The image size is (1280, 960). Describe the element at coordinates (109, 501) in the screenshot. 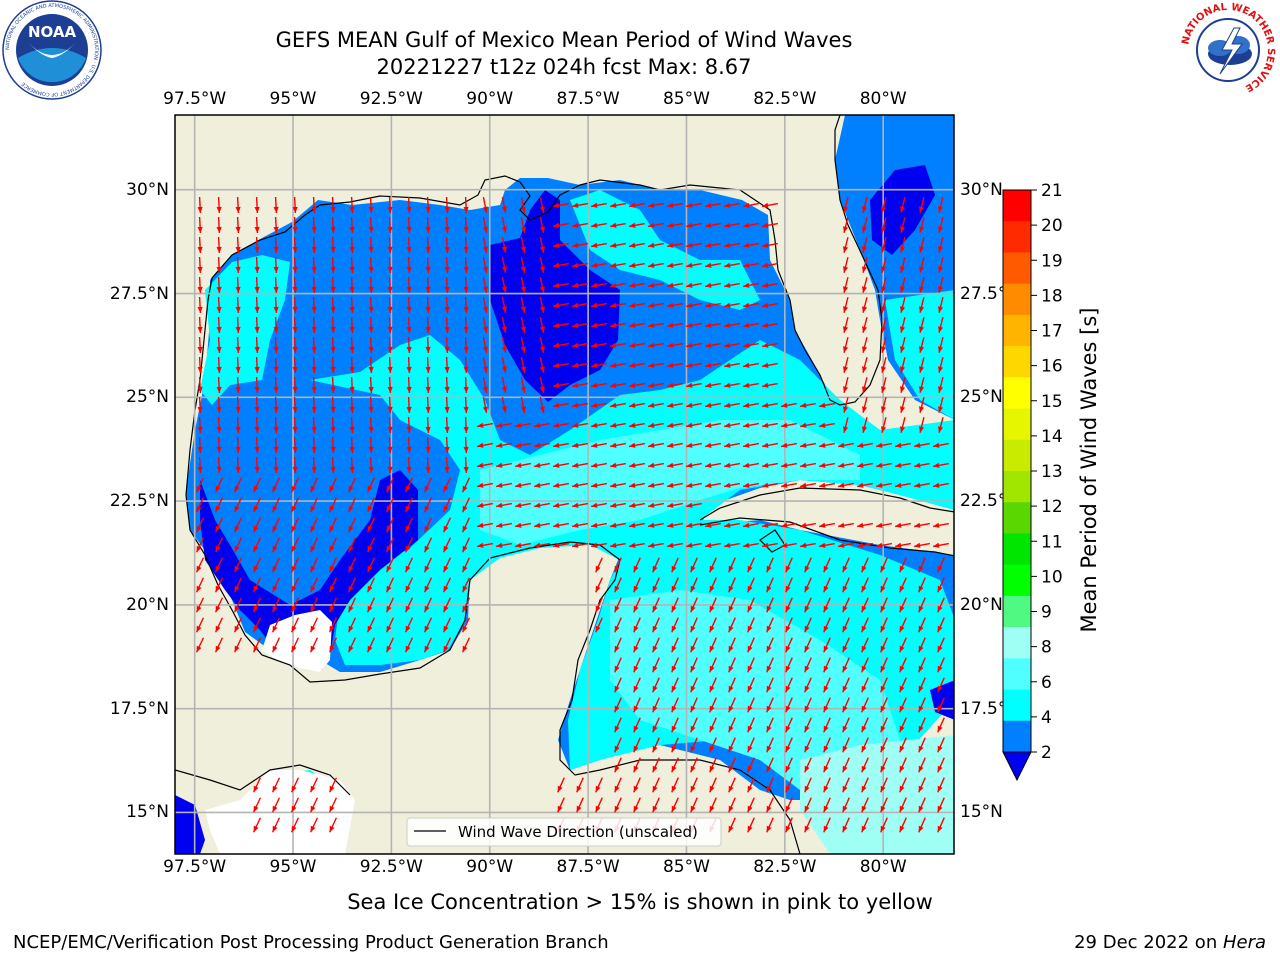

I see `lat-tick-label-left: 22.5°N` at that location.